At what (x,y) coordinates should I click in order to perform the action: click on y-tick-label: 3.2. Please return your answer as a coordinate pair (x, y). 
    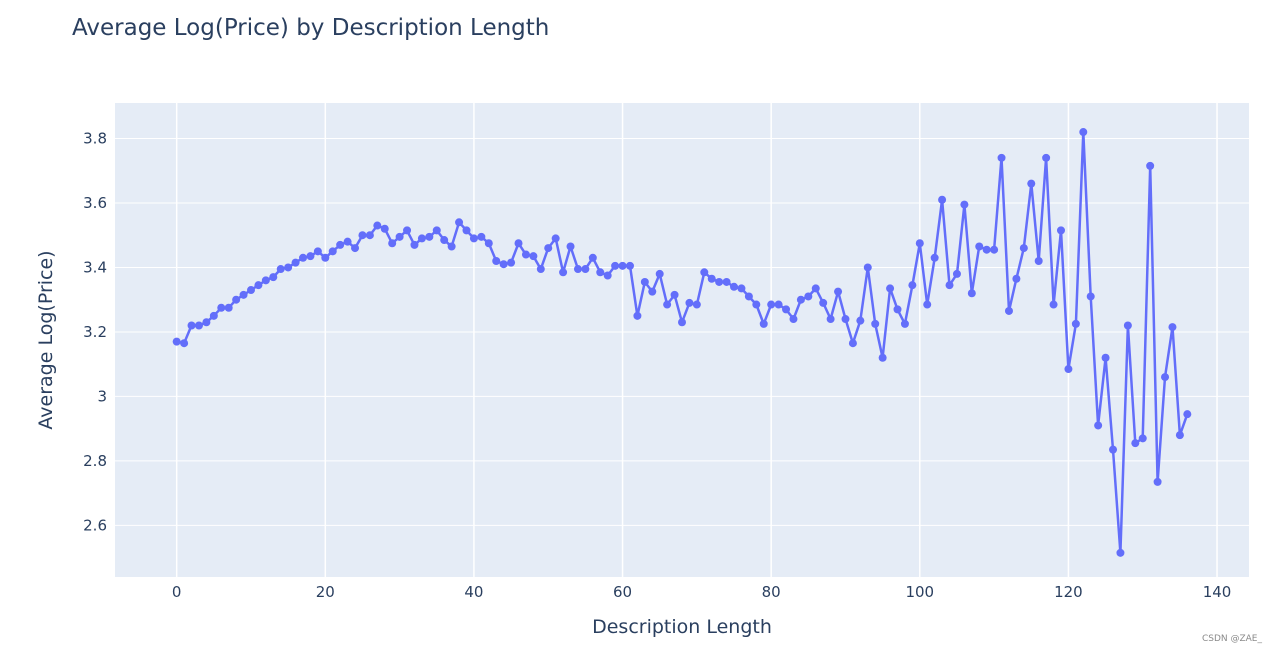
    Looking at the image, I should click on (95, 332).